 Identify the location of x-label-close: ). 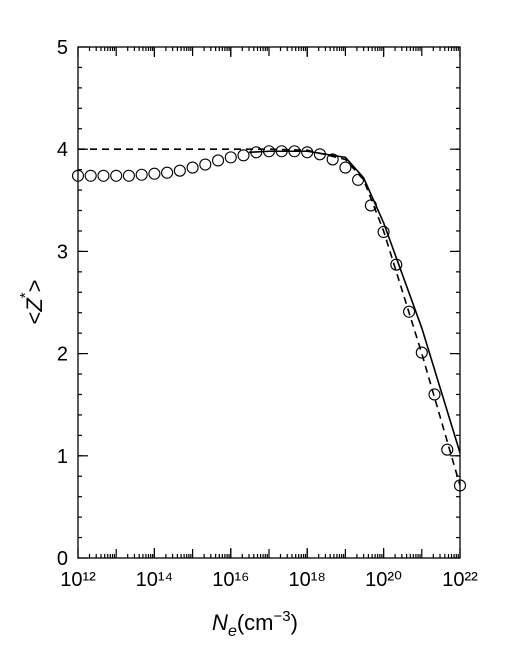
(294, 622).